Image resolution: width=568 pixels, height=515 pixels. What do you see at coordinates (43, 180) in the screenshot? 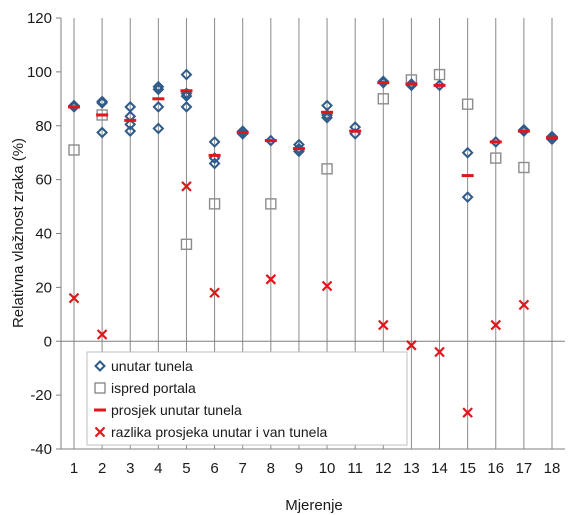
I see `y-tick-label: 60` at bounding box center [43, 180].